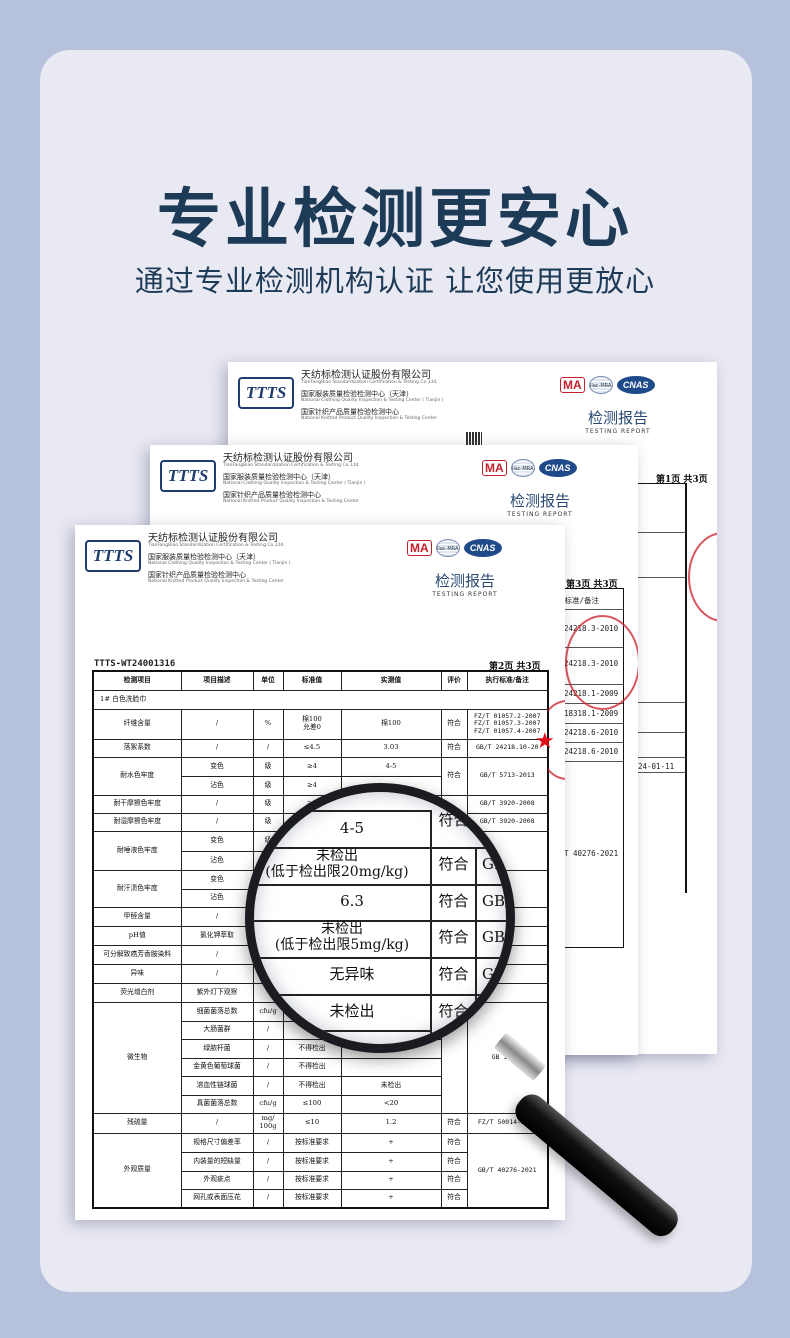  Describe the element at coordinates (312, 724) in the screenshot. I see `table-cell: 棉100 允差0` at that location.